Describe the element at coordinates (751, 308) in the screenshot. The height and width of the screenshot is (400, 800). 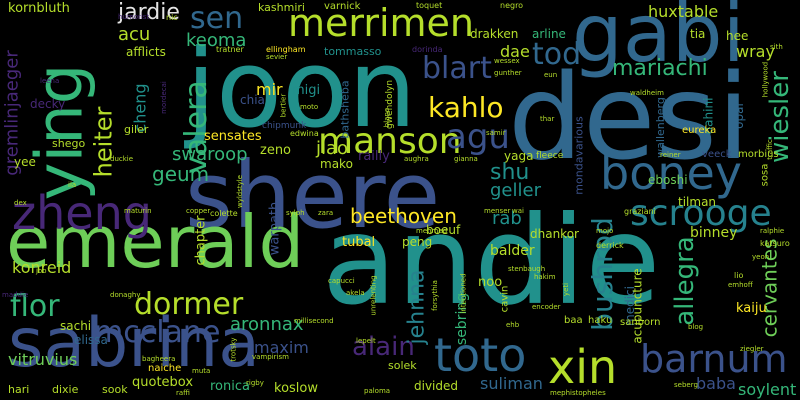
I see `word-kaiju: kaiju` at that location.